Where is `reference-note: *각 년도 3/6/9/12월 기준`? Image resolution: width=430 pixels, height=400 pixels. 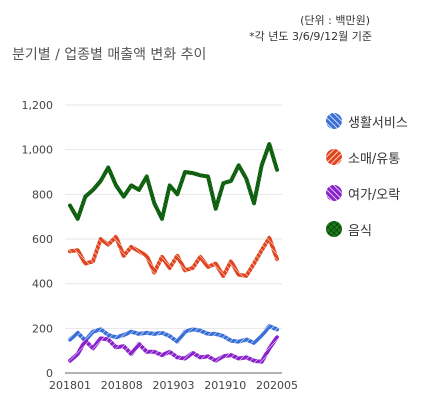 reference-note: *각 년도 3/6/9/12월 기준 is located at coordinates (310, 36).